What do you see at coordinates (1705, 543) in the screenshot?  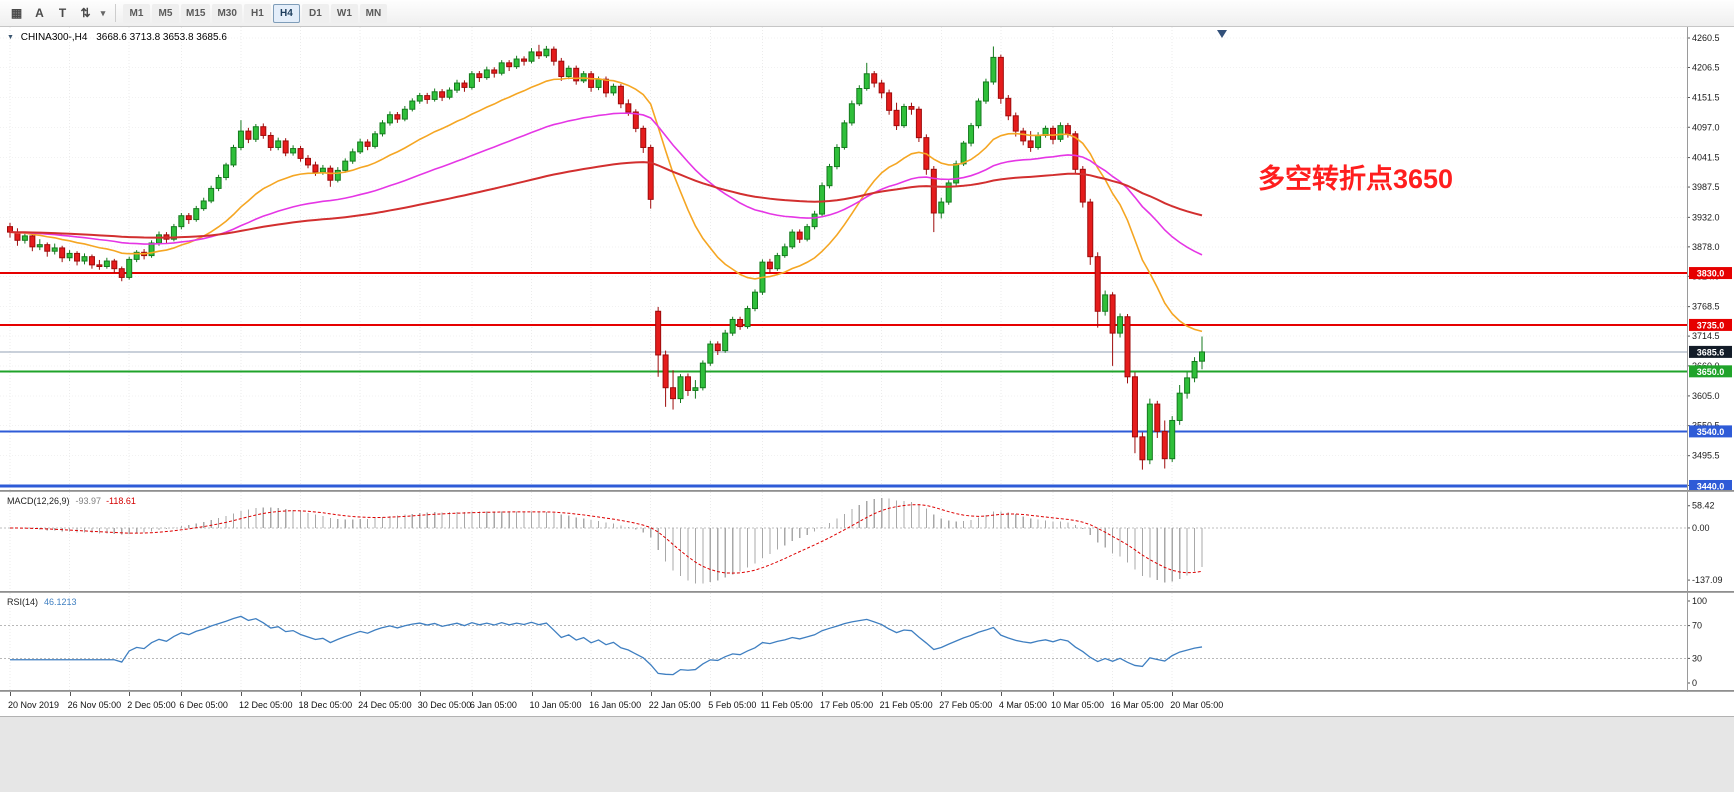 I see `macd-axis: 58.42 0.00 -137.09` at bounding box center [1705, 543].